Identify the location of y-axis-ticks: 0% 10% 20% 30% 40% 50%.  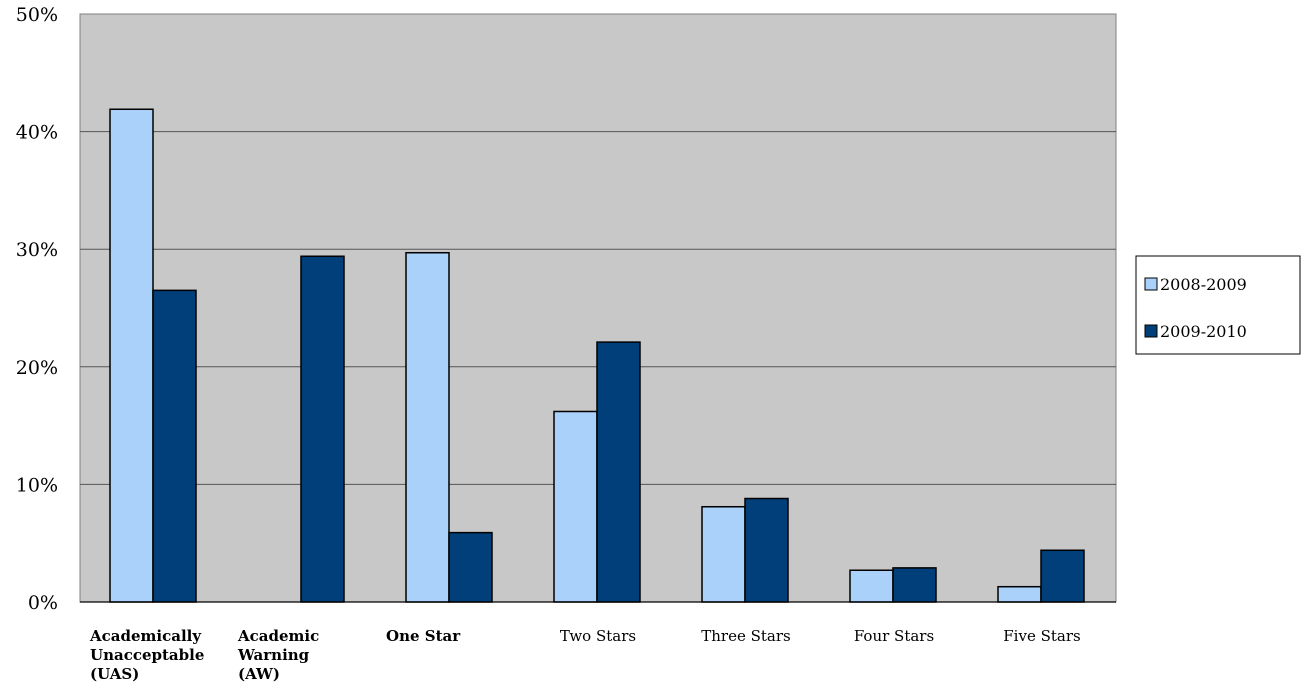
(37, 309).